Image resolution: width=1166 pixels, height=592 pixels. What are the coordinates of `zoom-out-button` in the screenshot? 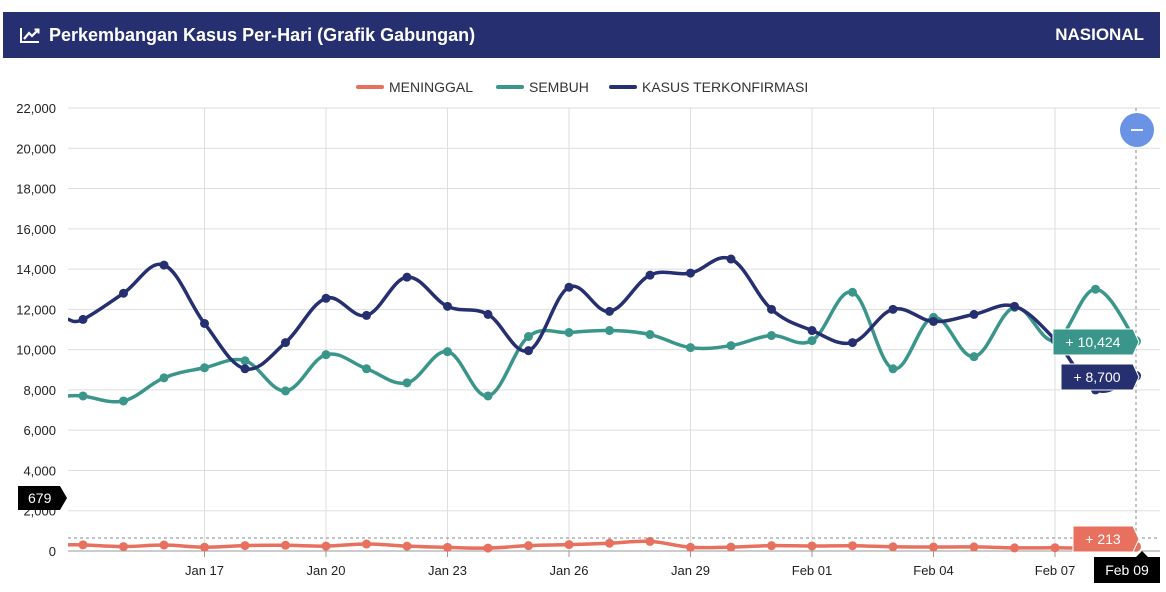 It's located at (1137, 130).